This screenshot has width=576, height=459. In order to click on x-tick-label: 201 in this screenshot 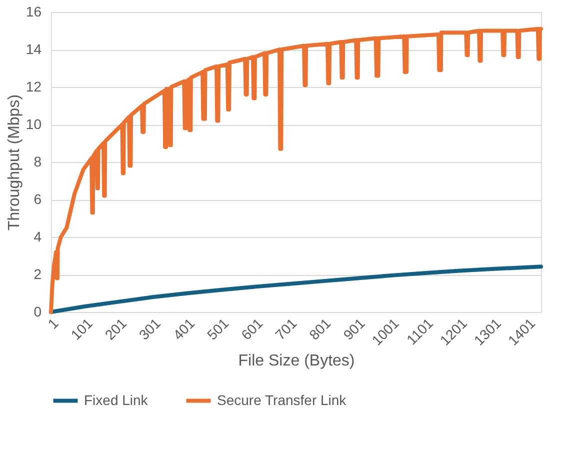, I will do `click(116, 328)`.